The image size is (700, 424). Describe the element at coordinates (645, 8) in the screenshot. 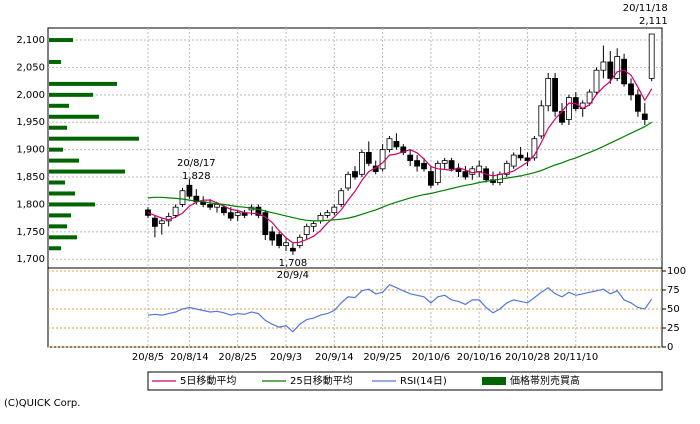

I see `annotation-label: 20/11/18` at that location.